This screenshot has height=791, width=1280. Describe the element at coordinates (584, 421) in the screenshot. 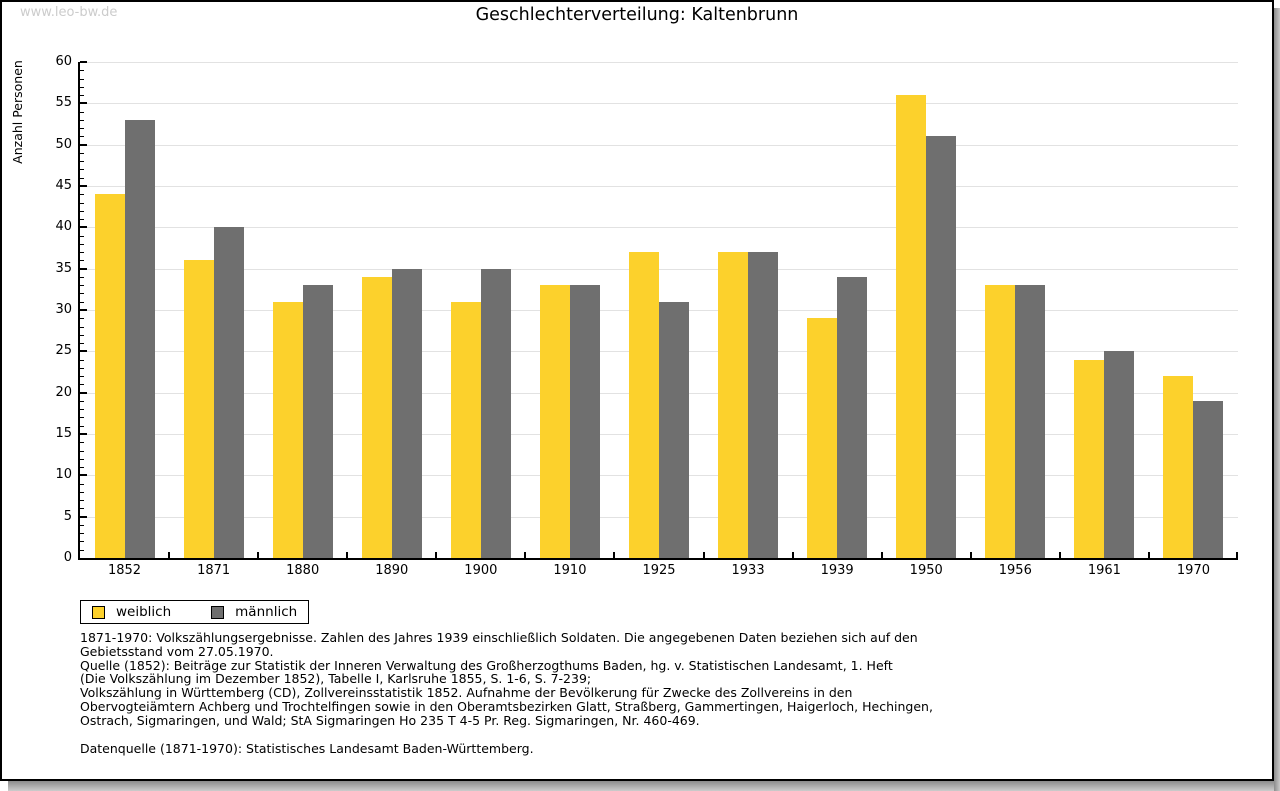

I see `bar-männlich-1910` at that location.